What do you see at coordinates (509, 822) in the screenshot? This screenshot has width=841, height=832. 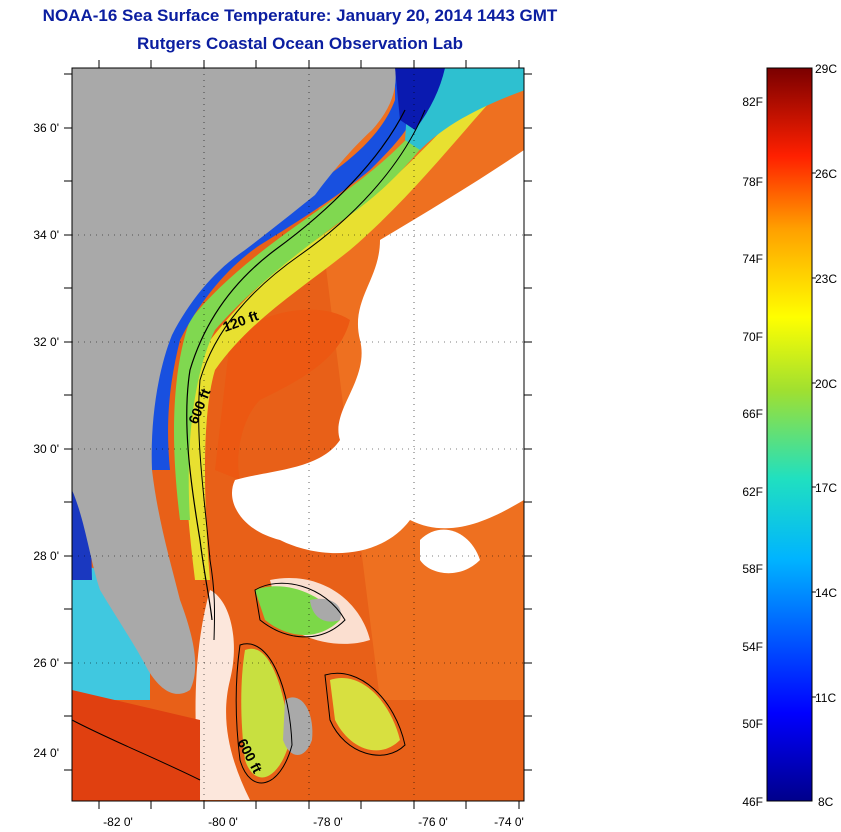 I see `lon-label: -74 0'` at bounding box center [509, 822].